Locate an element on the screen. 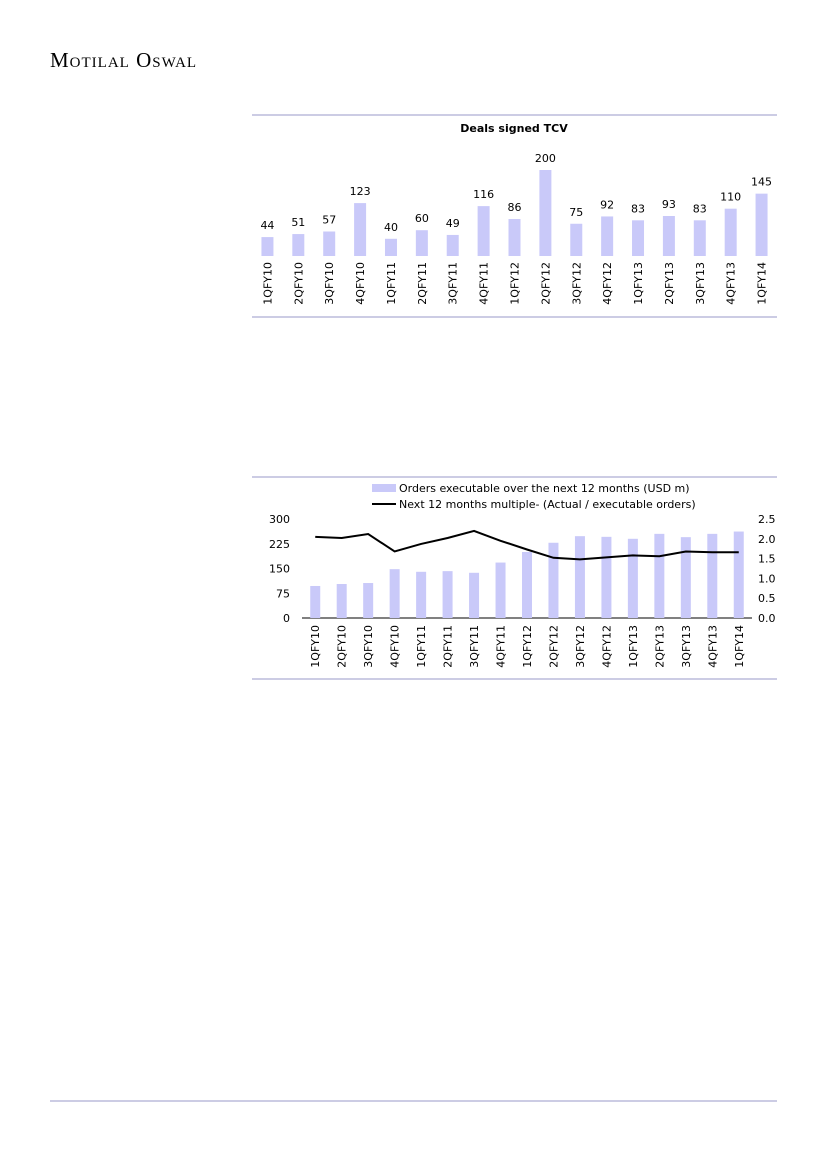  y2-tick-label: 0.5 is located at coordinates (767, 598).